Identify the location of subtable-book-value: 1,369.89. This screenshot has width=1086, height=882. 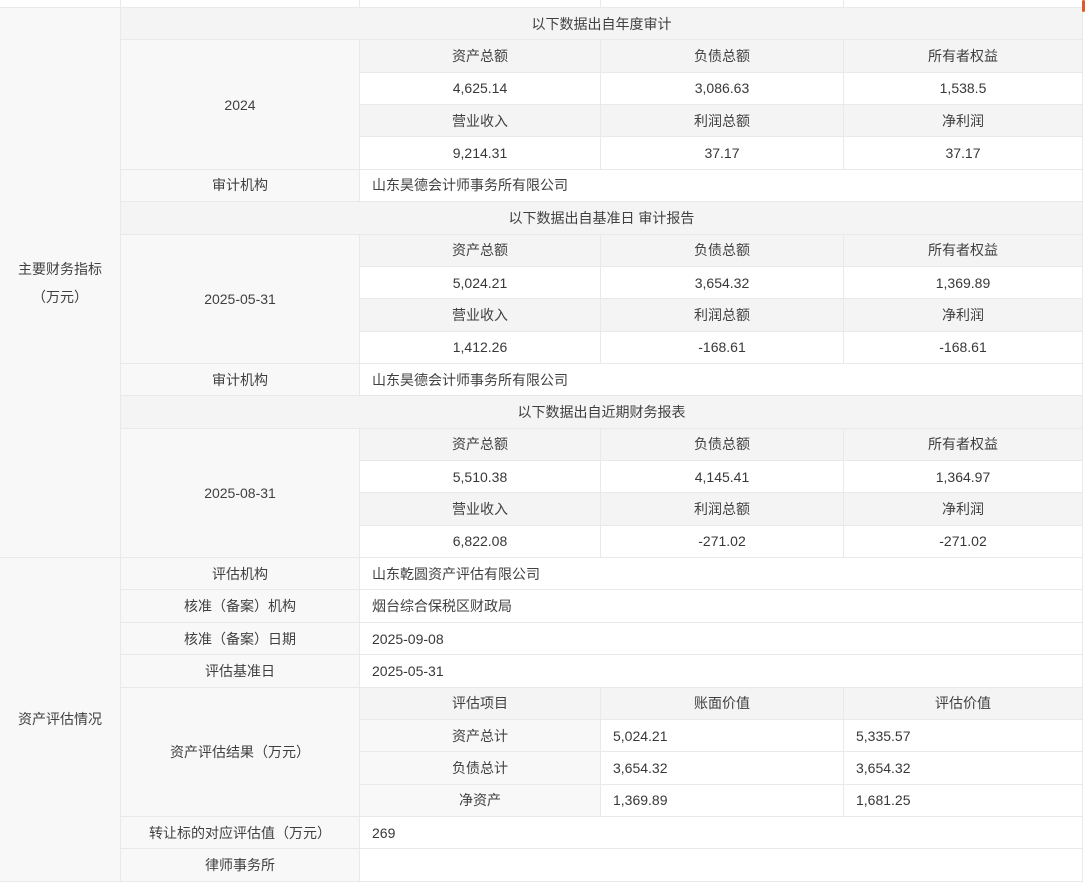
(722, 800).